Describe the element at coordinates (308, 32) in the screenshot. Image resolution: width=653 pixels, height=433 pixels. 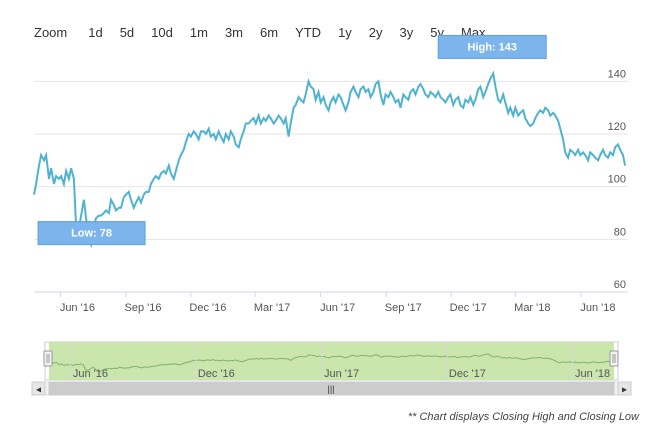
I see `zoom-ytd-button: YTD` at that location.